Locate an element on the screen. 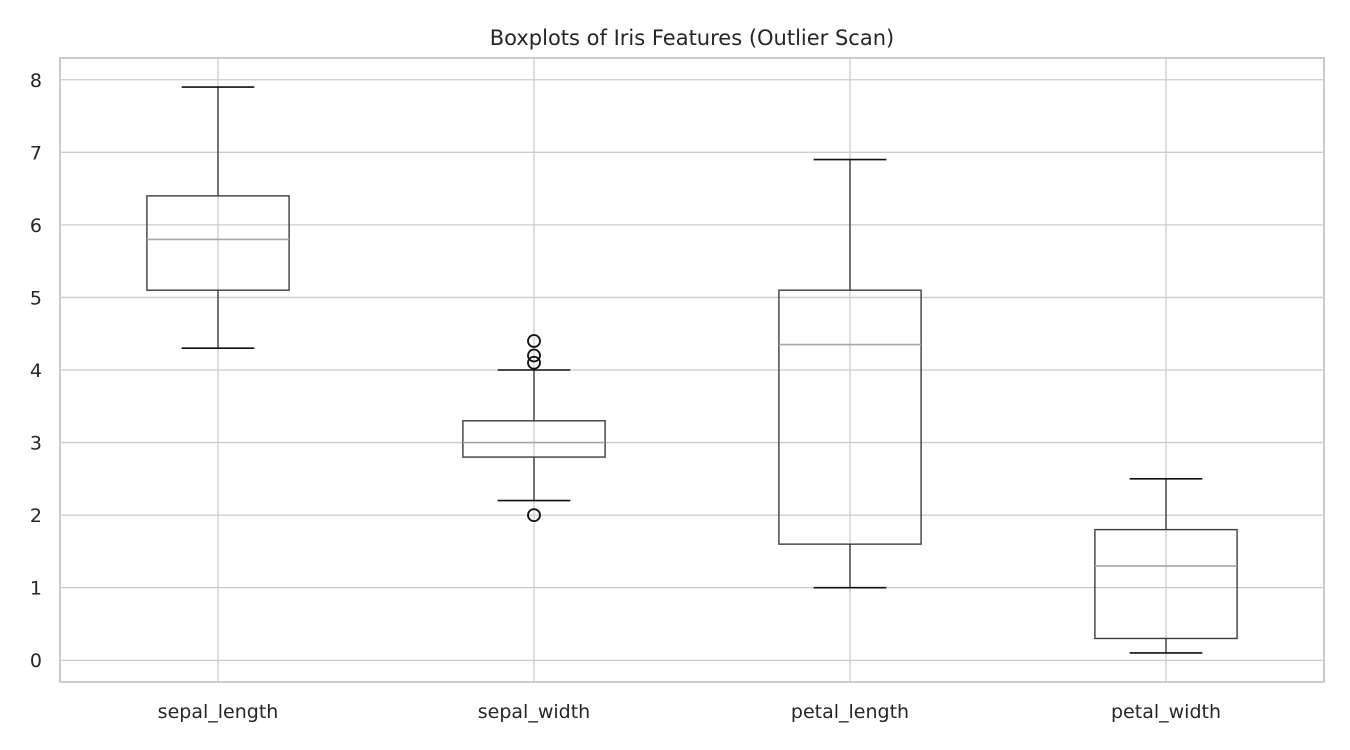  x-tick-label: sepal_width is located at coordinates (534, 712).